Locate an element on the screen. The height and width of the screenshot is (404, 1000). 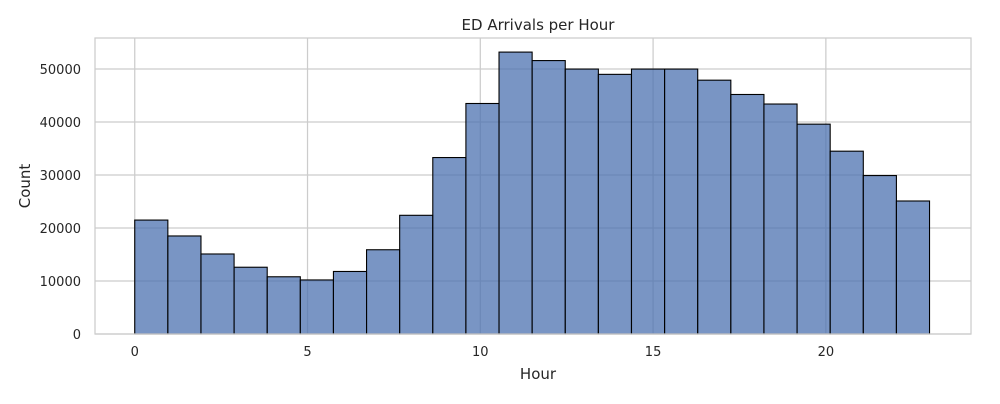
x-tick-labels: 0 5 10 15 20 is located at coordinates (483, 352).